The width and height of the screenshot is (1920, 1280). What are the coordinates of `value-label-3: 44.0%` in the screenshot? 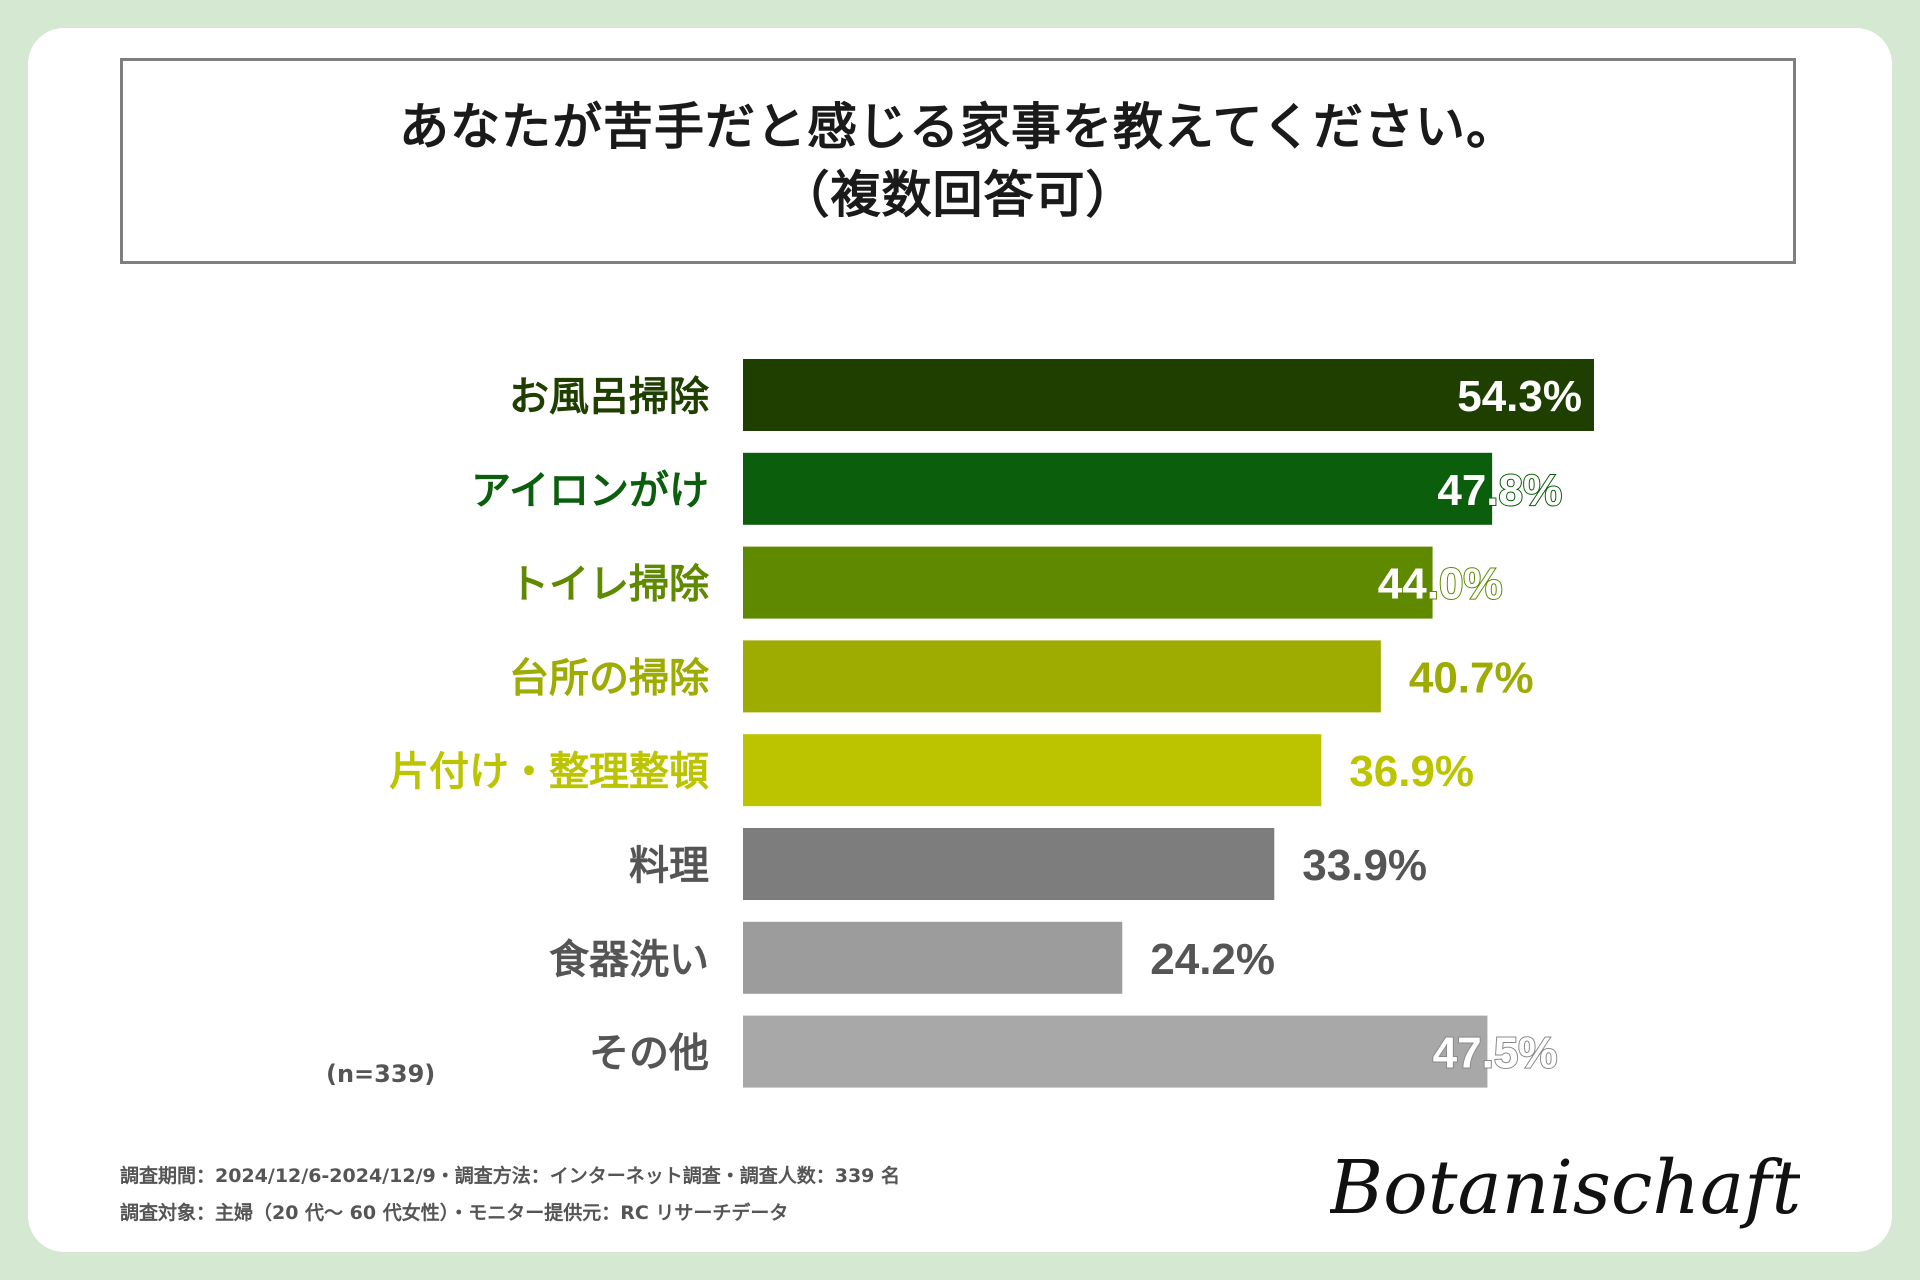 It's located at (1440, 584).